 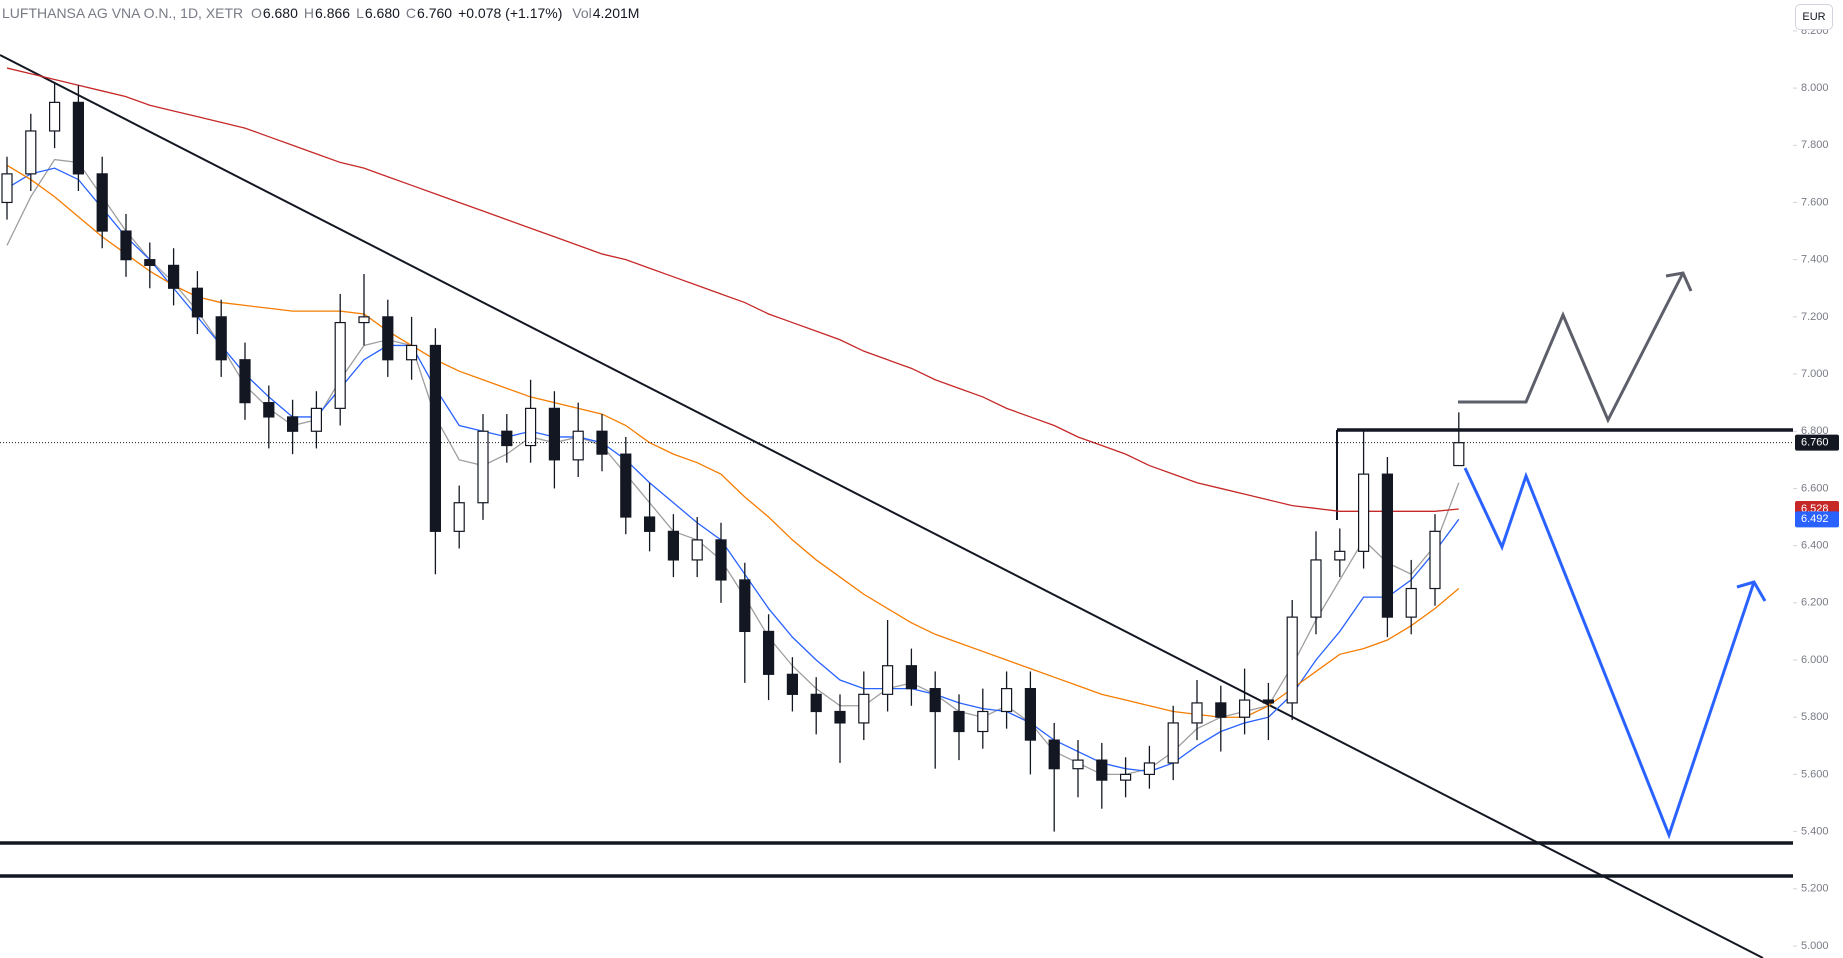 What do you see at coordinates (1815, 774) in the screenshot?
I see `y-tick-label: 5.600` at bounding box center [1815, 774].